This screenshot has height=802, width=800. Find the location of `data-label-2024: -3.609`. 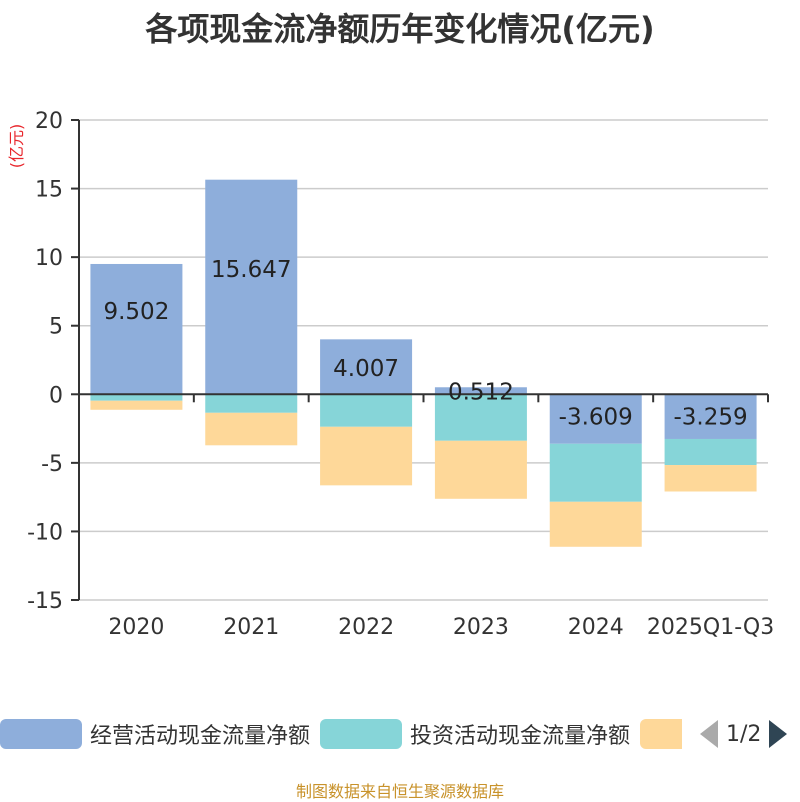

data-label-2024: -3.609 is located at coordinates (596, 417).